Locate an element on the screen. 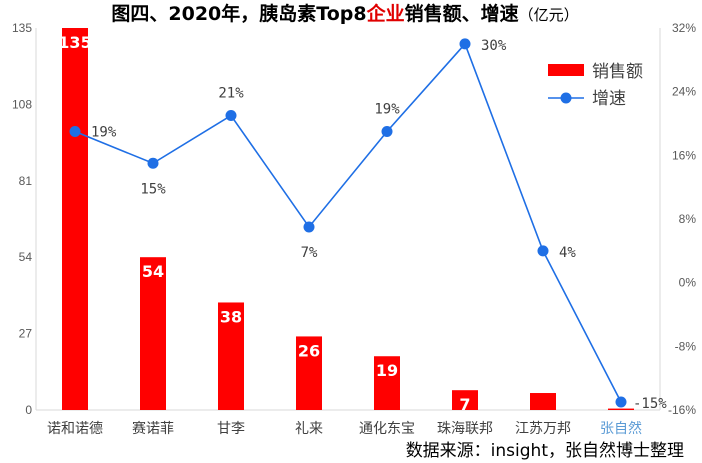  legend-bar-swatch is located at coordinates (566, 70).